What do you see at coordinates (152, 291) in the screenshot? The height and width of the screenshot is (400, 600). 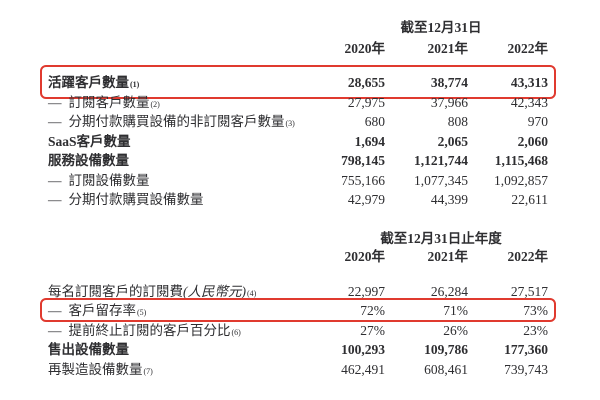 I see `row-label: 每名訂閱客戶的訂閱費 (人民幣元) (4)` at bounding box center [152, 291].